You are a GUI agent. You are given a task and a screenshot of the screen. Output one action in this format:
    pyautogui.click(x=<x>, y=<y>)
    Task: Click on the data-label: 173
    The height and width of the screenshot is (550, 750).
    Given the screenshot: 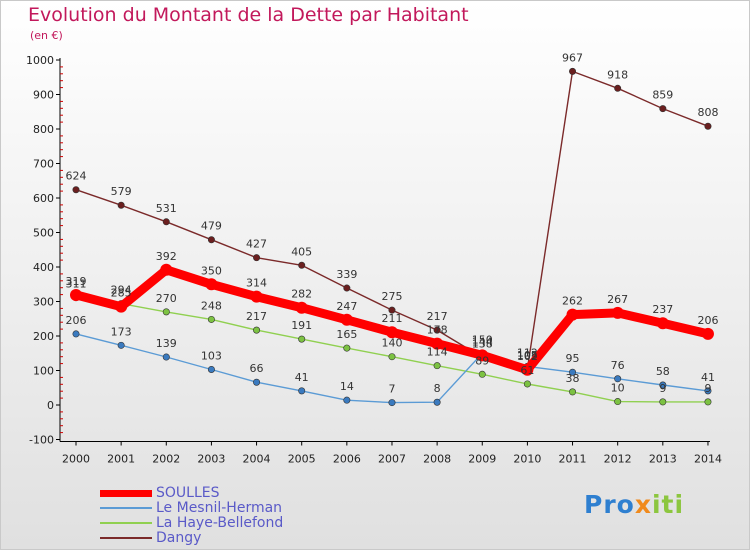 What is the action you would take?
    pyautogui.click(x=121, y=331)
    